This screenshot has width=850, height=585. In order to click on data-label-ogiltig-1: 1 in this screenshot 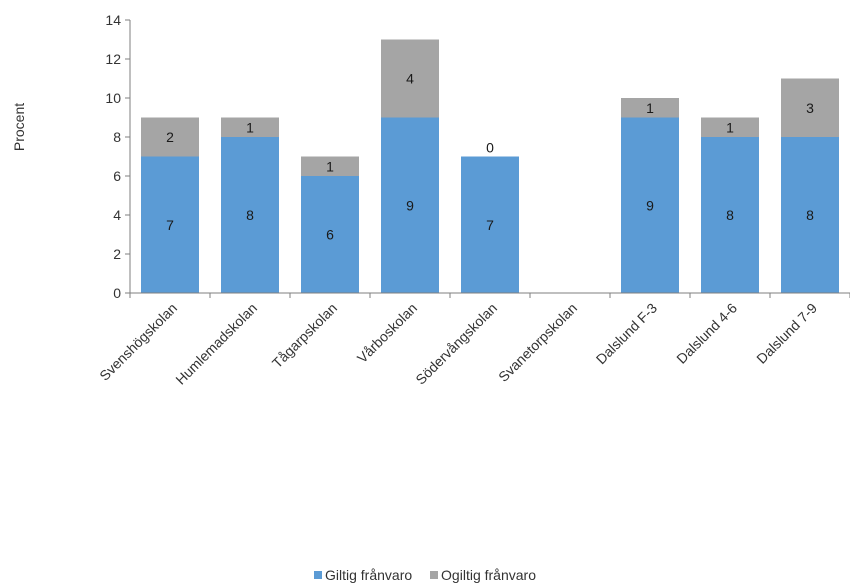, I will do `click(250, 127)`.